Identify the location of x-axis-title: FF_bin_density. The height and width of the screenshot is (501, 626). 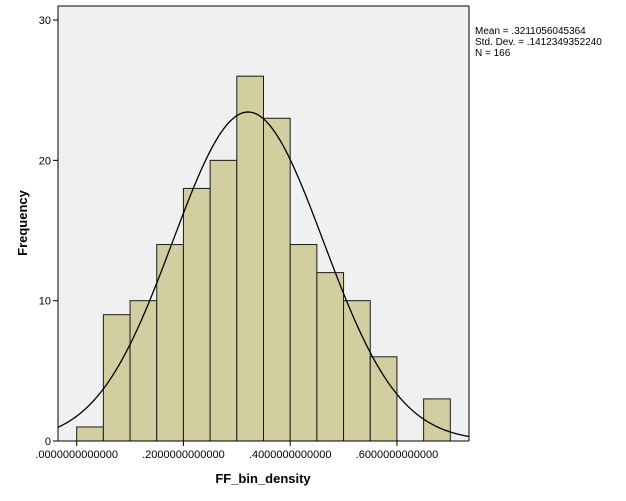
(263, 478).